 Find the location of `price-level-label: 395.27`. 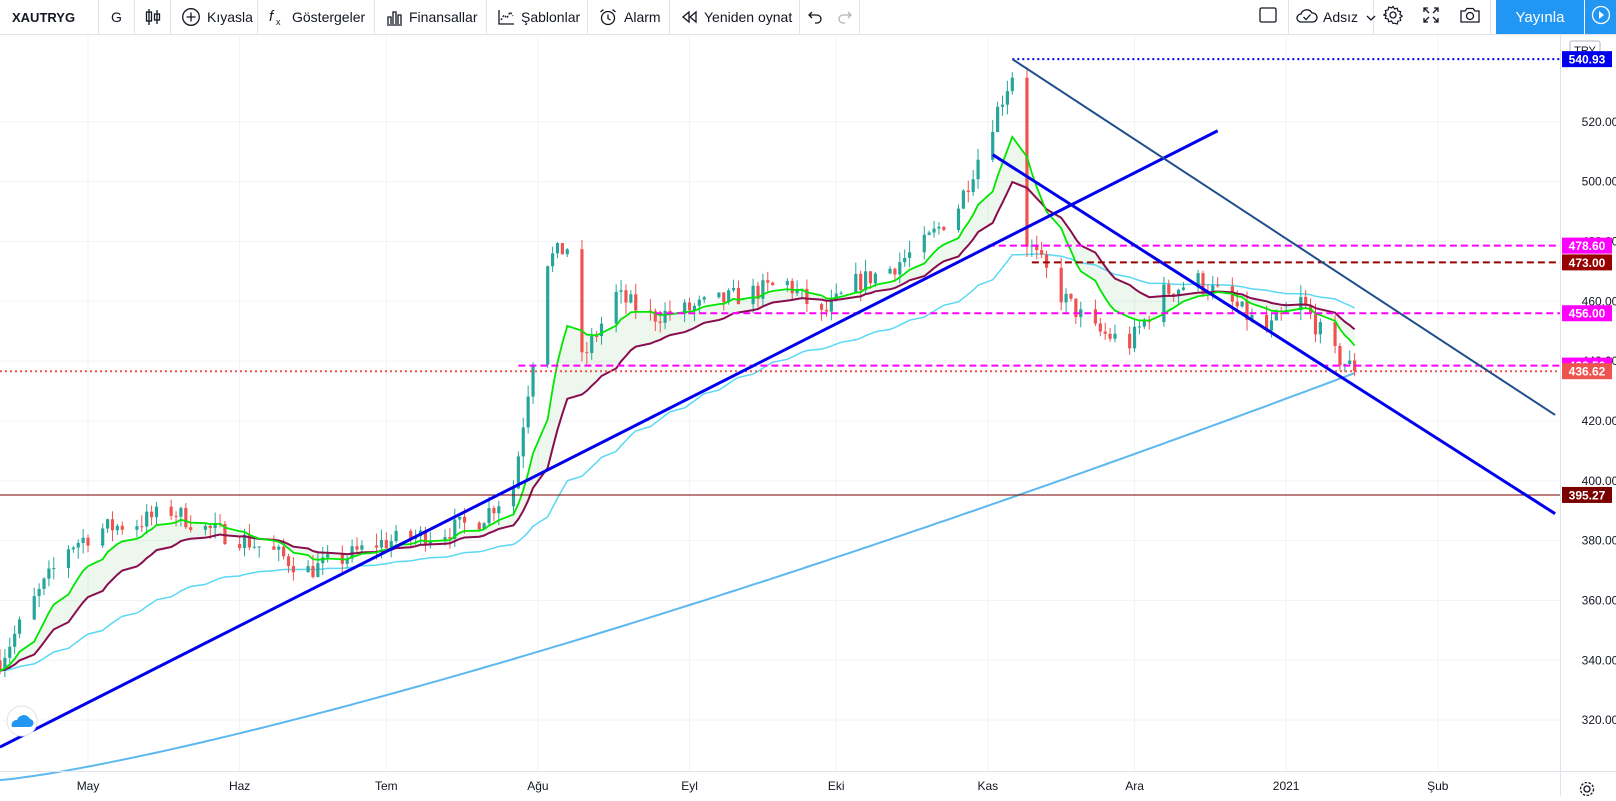

price-level-label: 395.27 is located at coordinates (1587, 494).